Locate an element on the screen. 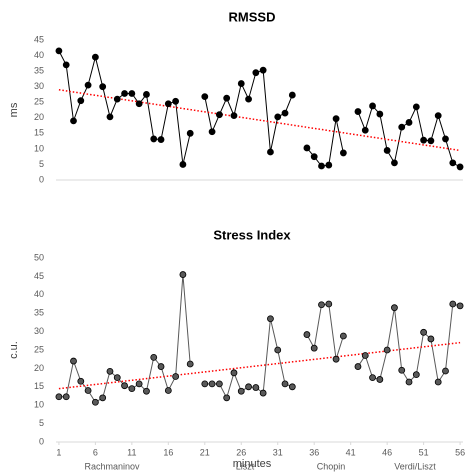 This screenshot has width=467, height=474. annotation: Chopin is located at coordinates (331, 466).